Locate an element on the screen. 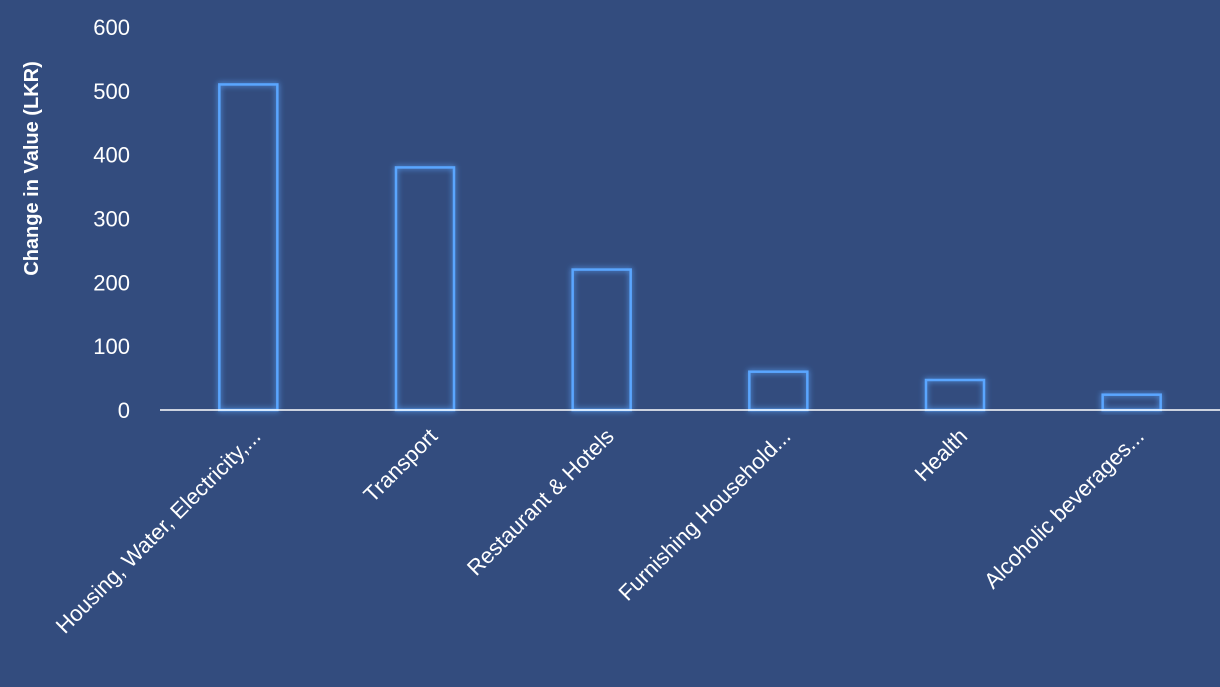 The height and width of the screenshot is (687, 1220). y-tick-label: 200 is located at coordinates (111, 282).